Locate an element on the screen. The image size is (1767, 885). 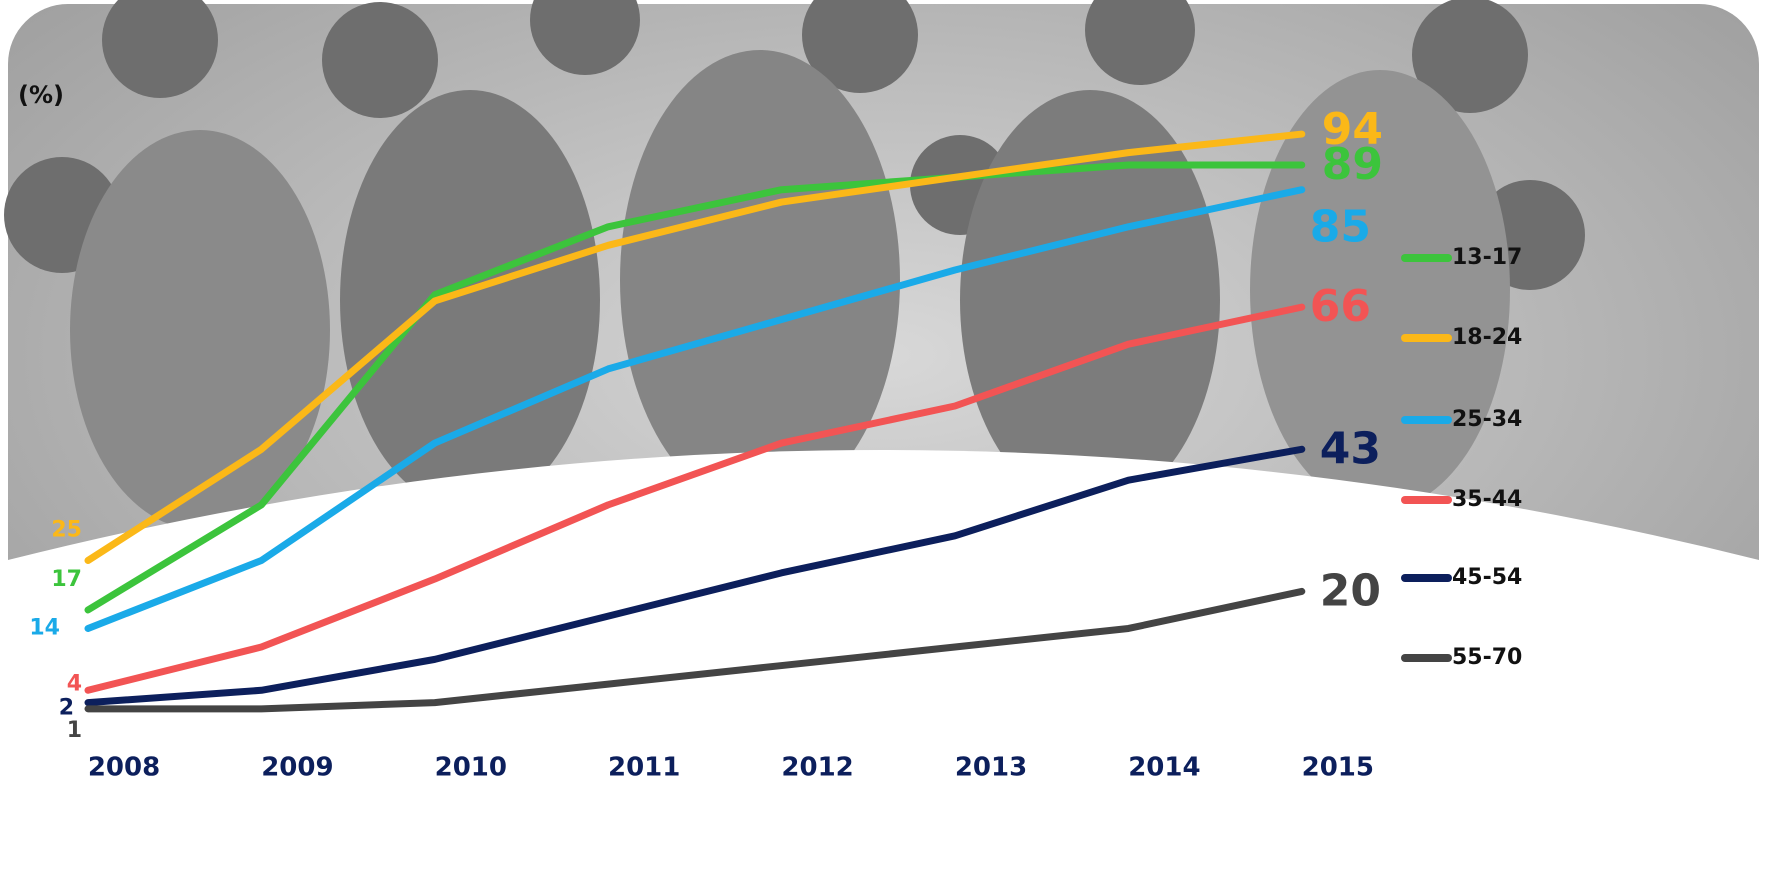
data-label: 94 is located at coordinates (1352, 129).